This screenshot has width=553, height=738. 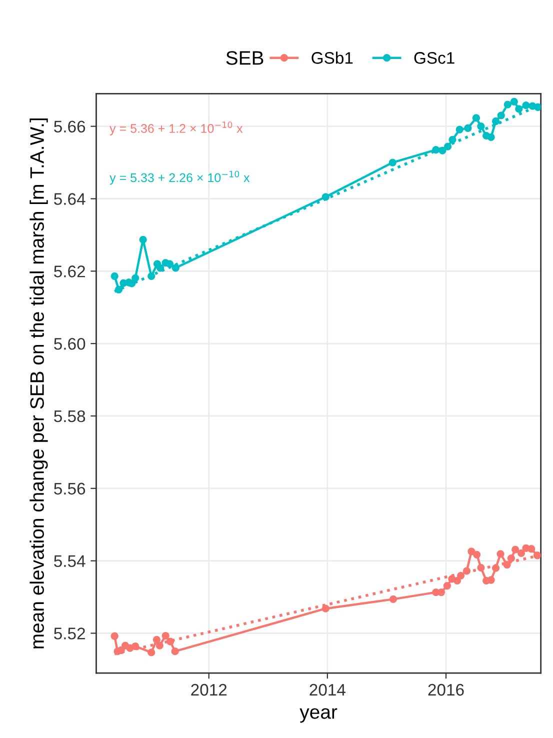 I want to click on y-axis-title: mean elevation change per SEB on the tidal marsh [m T.A.W.], so click(x=39, y=383).